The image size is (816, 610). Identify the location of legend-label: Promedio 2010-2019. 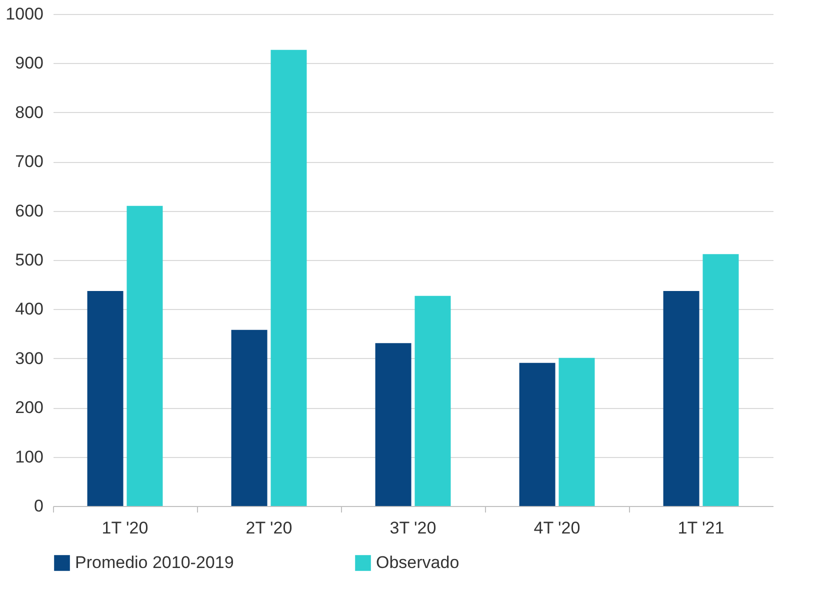
(154, 562).